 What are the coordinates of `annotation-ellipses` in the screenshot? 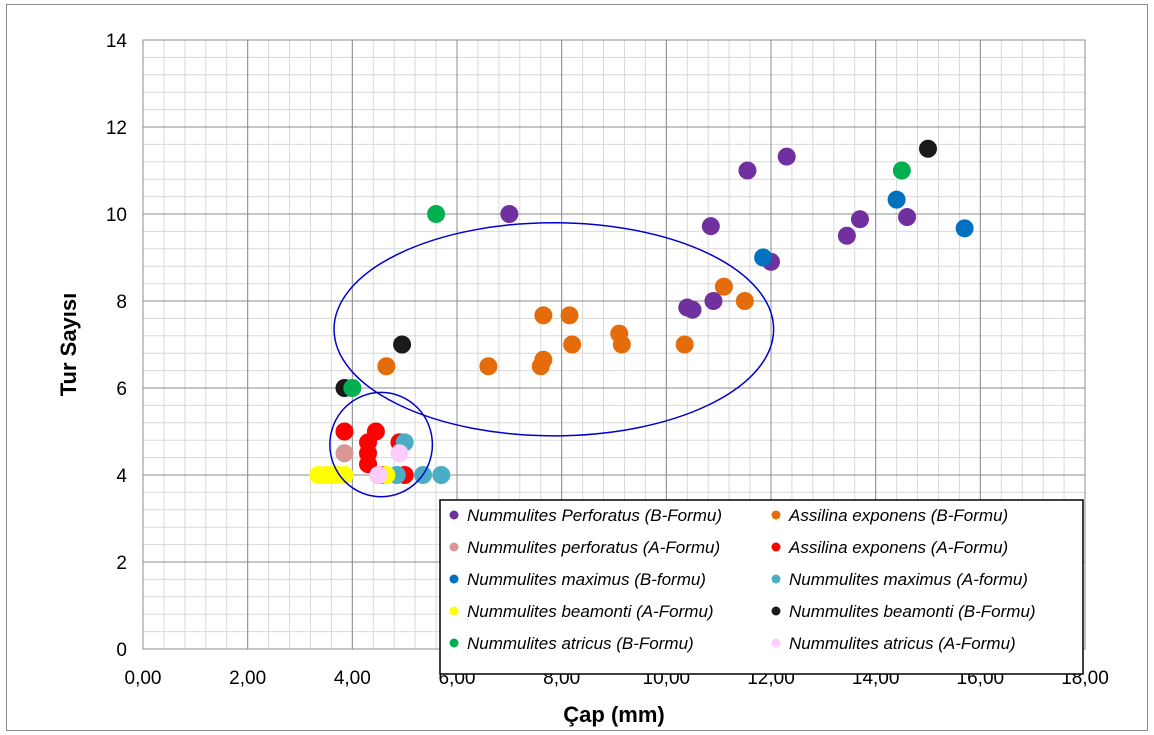 It's located at (552, 359).